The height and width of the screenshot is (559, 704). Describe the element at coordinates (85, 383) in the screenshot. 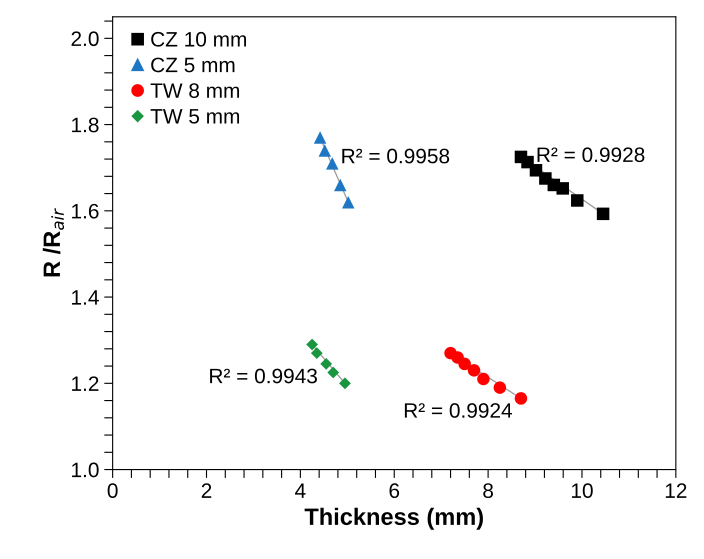

I see `y-tick-label: 1.2` at that location.